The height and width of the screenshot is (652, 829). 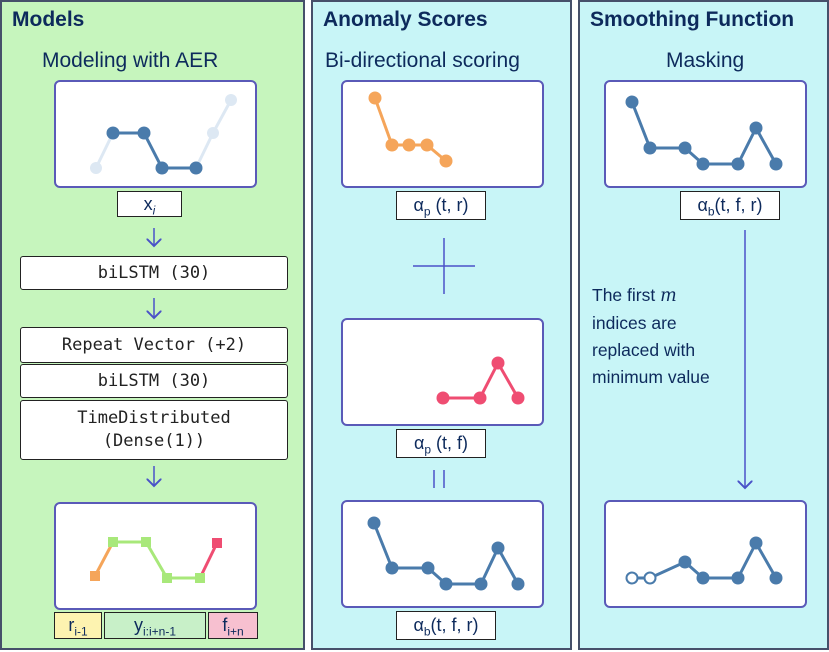 I want to click on input-window-card, so click(x=155, y=134).